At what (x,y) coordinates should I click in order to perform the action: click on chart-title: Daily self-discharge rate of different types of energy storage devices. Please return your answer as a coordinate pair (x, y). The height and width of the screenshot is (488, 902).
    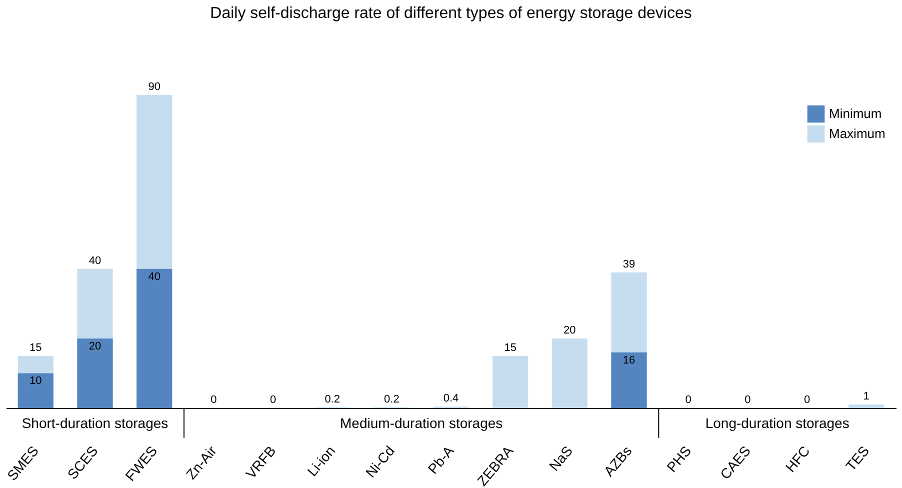
    Looking at the image, I should click on (451, 13).